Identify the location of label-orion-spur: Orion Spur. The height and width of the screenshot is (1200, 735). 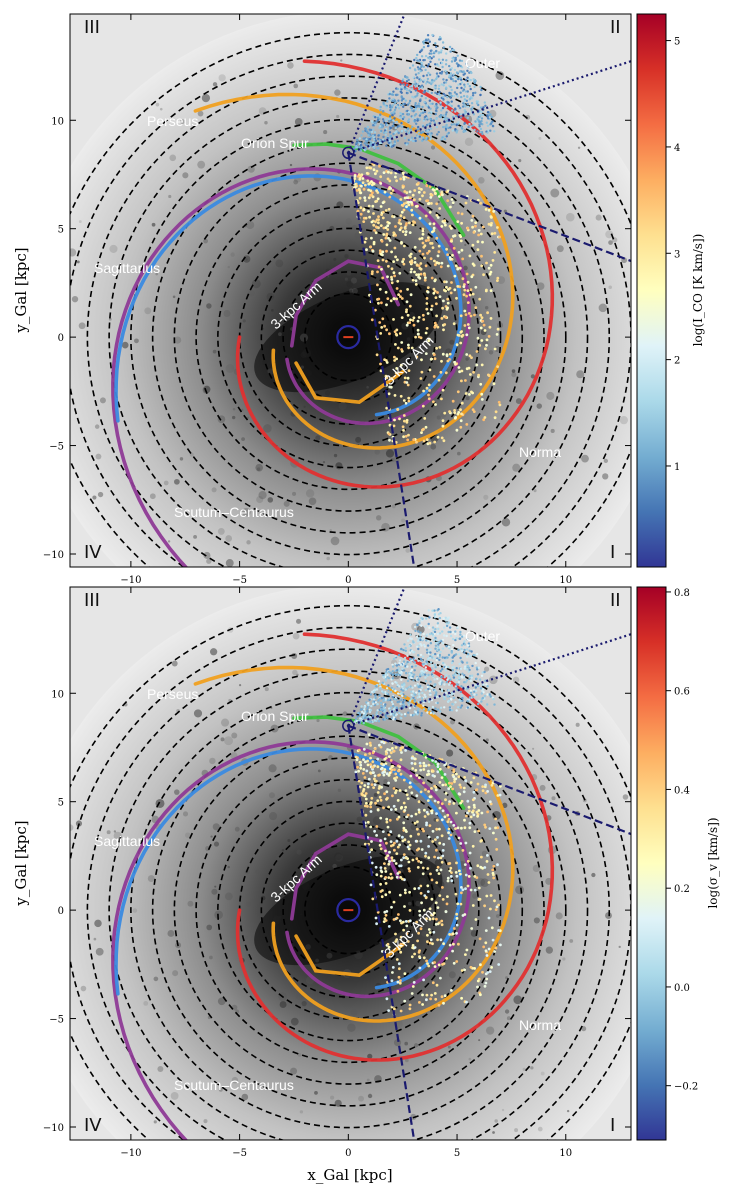
(275, 716).